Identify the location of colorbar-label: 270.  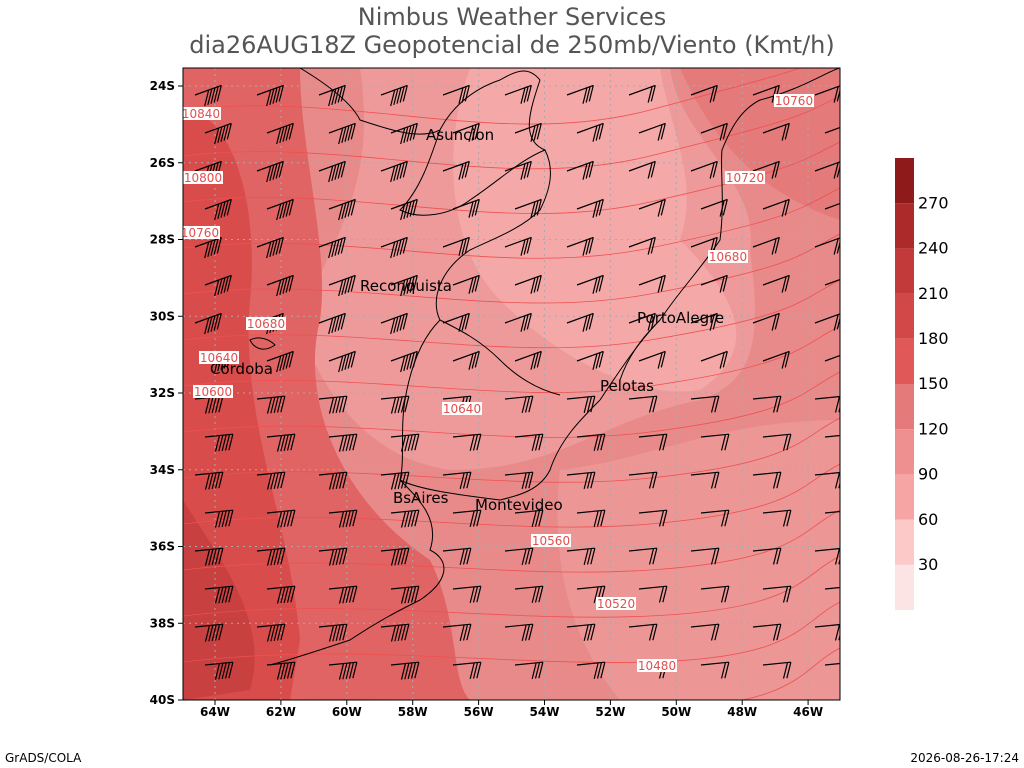
(933, 202).